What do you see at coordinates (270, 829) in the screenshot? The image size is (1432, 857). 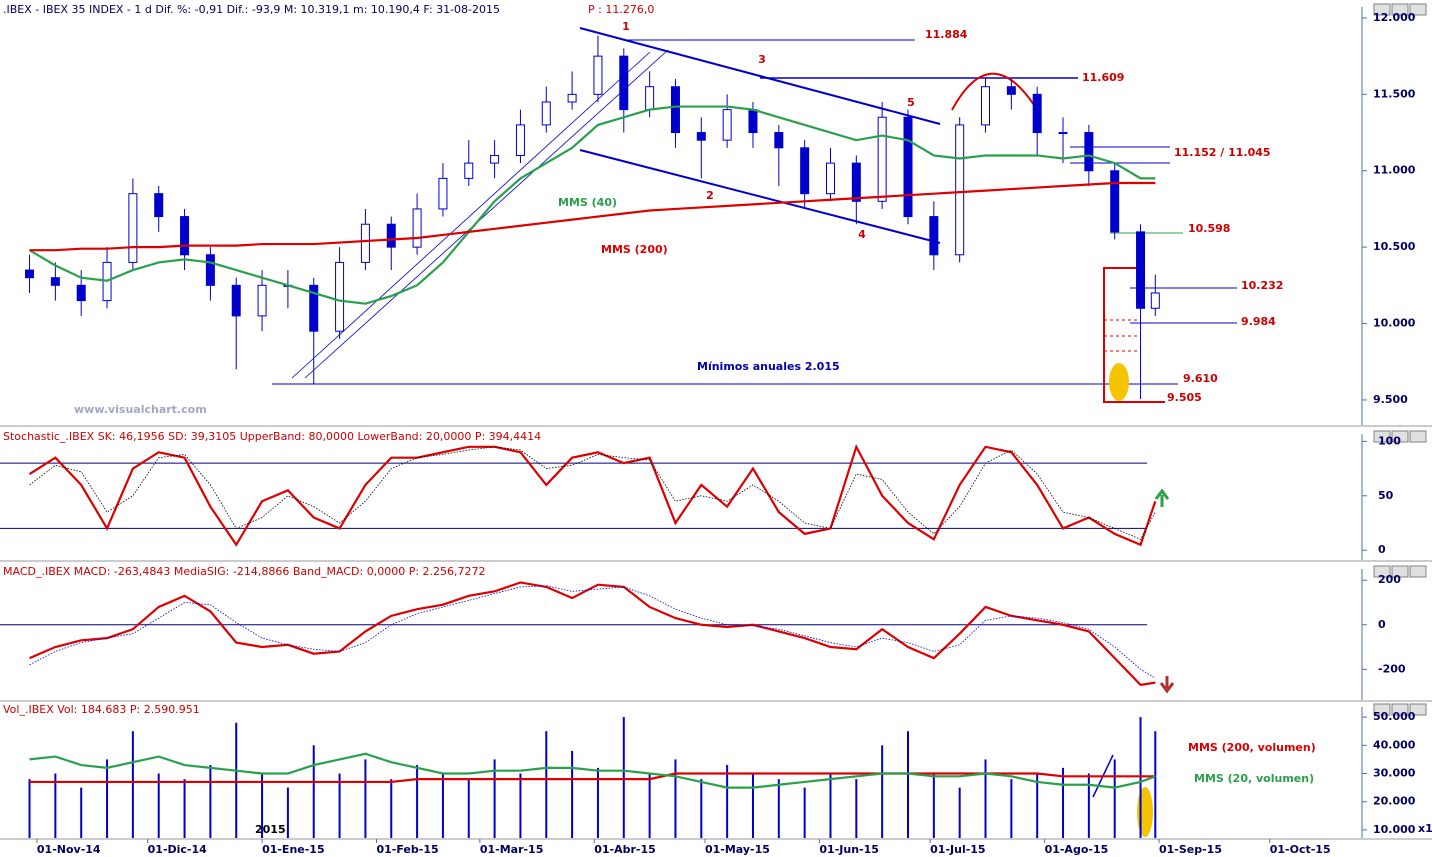 I see `annotation: 2015` at bounding box center [270, 829].